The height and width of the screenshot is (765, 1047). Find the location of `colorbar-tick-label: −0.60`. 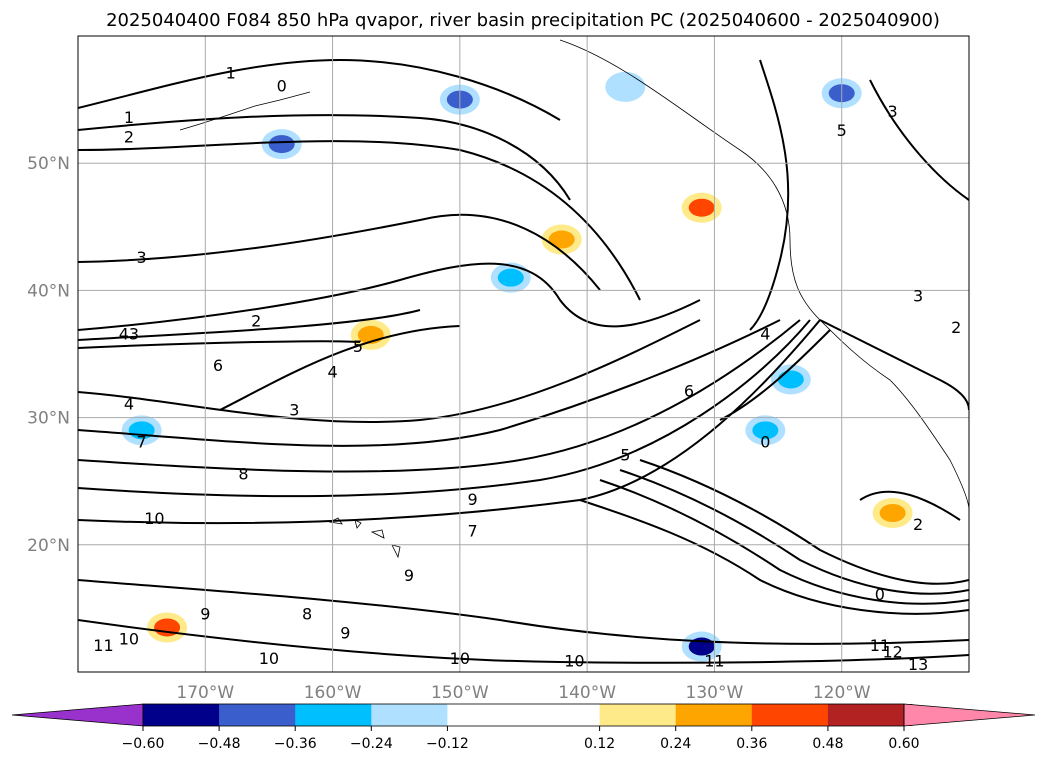

colorbar-tick-label: −0.60 is located at coordinates (143, 744).